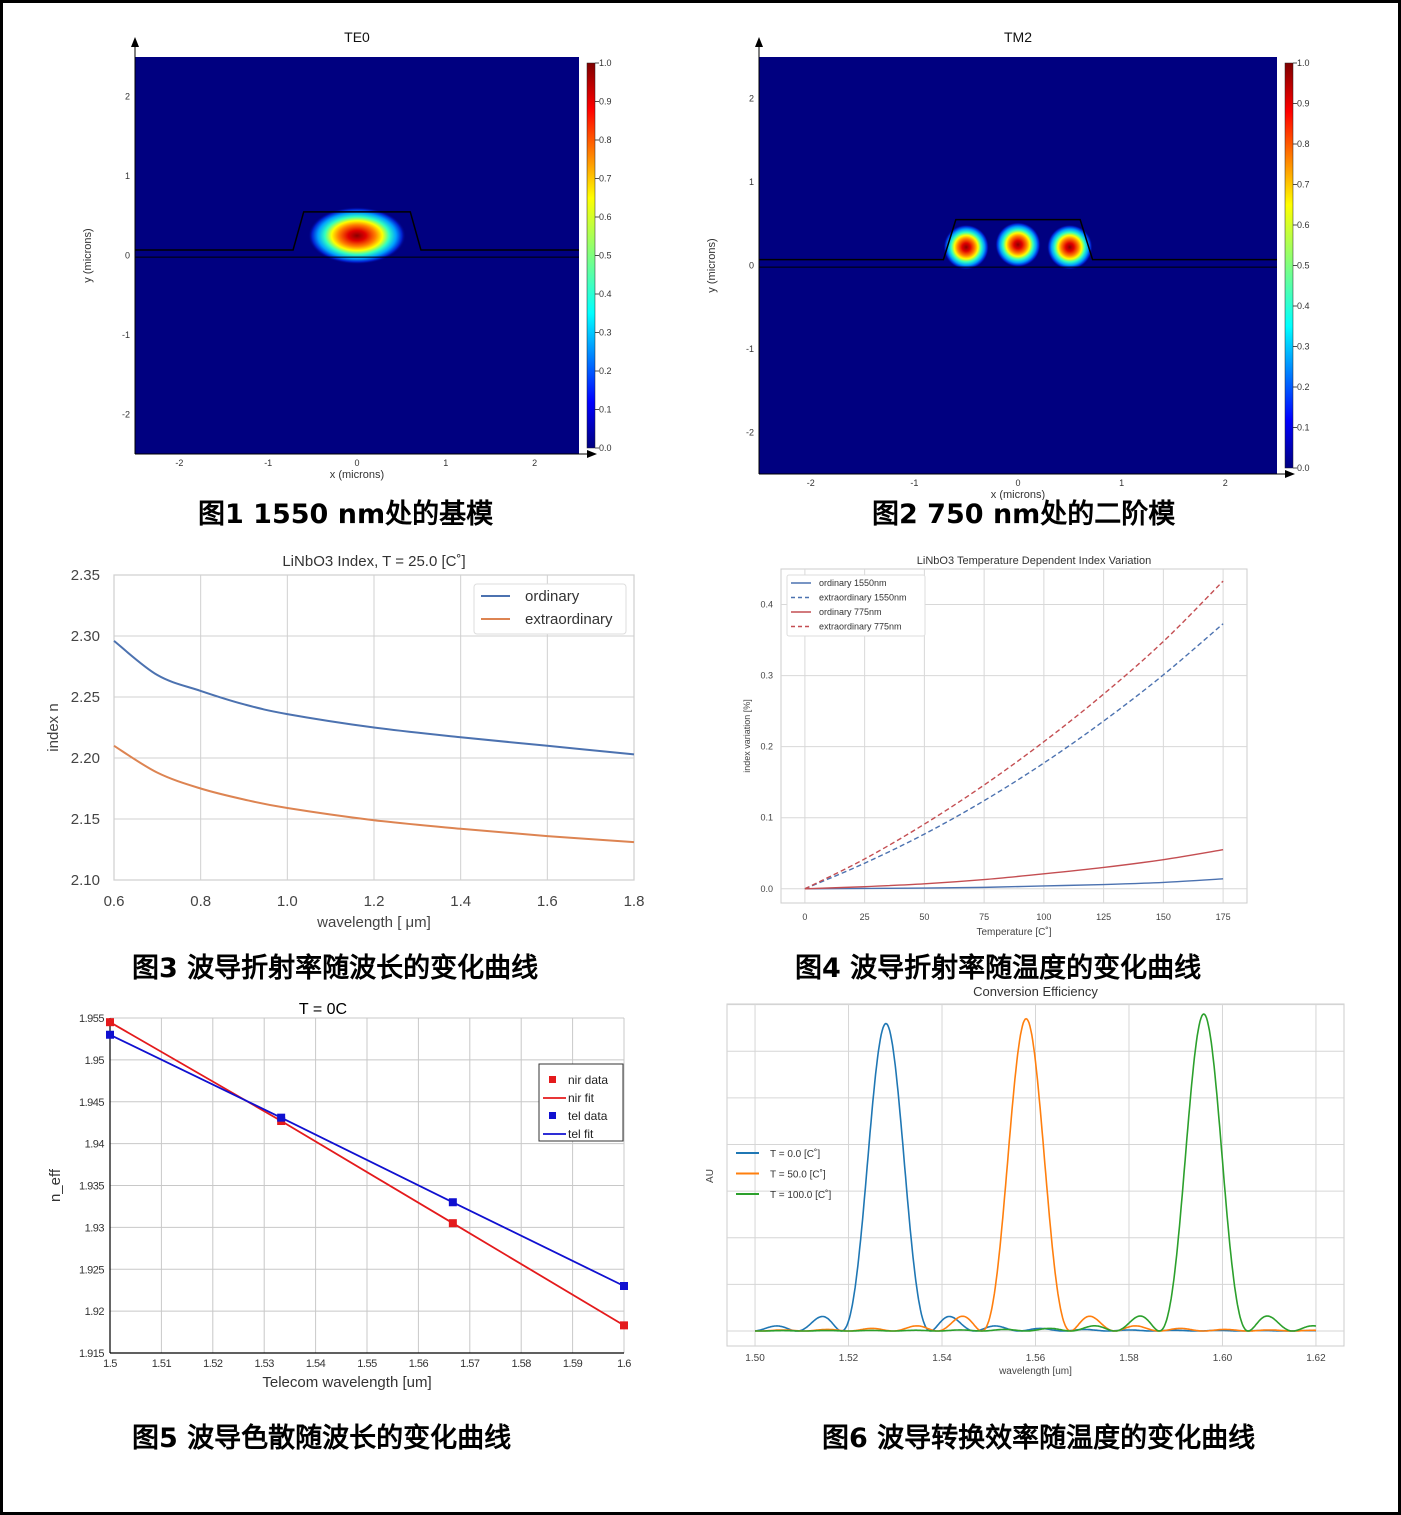 The width and height of the screenshot is (1401, 1515). I want to click on legend-label: extraordinary 775nm, so click(860, 627).